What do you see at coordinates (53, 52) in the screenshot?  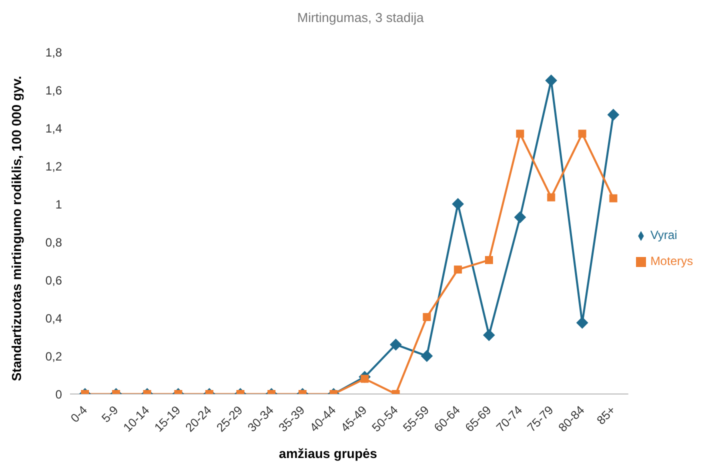 I see `y-tick-label: 1,8` at bounding box center [53, 52].